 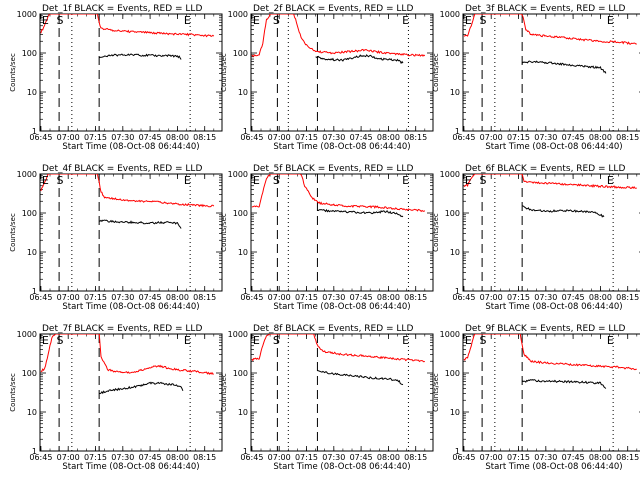 What do you see at coordinates (405, 20) in the screenshot?
I see `chart-2-marker-E: E` at bounding box center [405, 20].